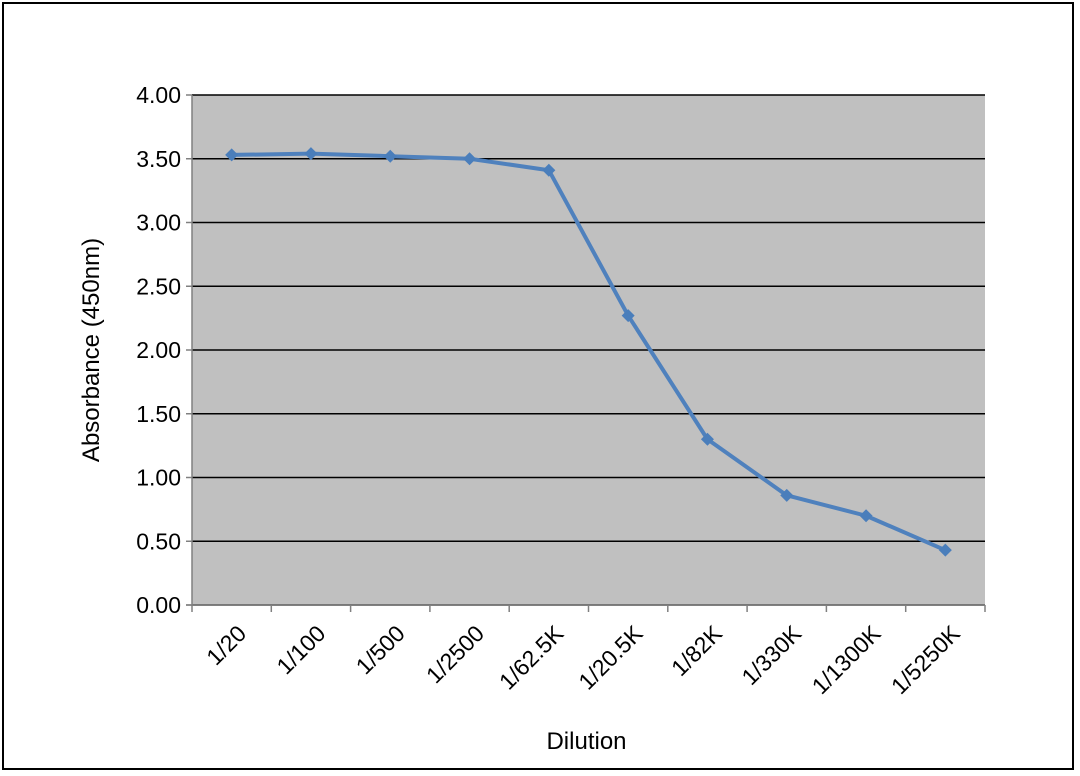 The width and height of the screenshot is (1080, 776). What do you see at coordinates (158, 95) in the screenshot?
I see `y-tick-label: 4.00` at bounding box center [158, 95].